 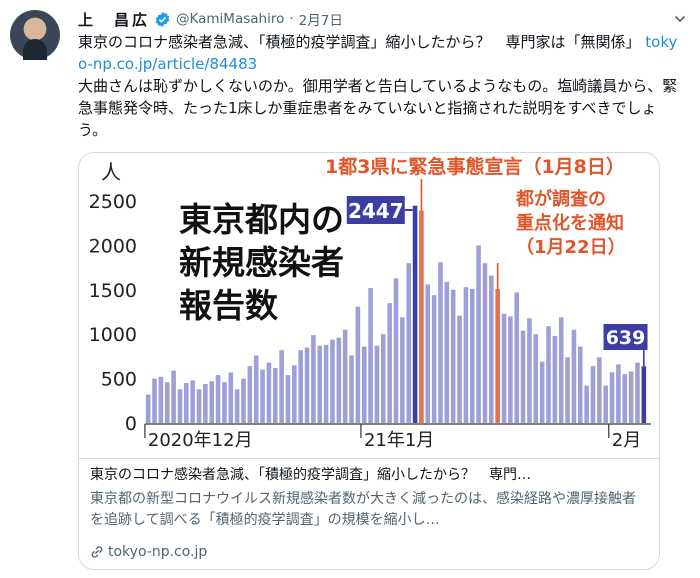 I want to click on author-avatar, so click(x=35, y=35).